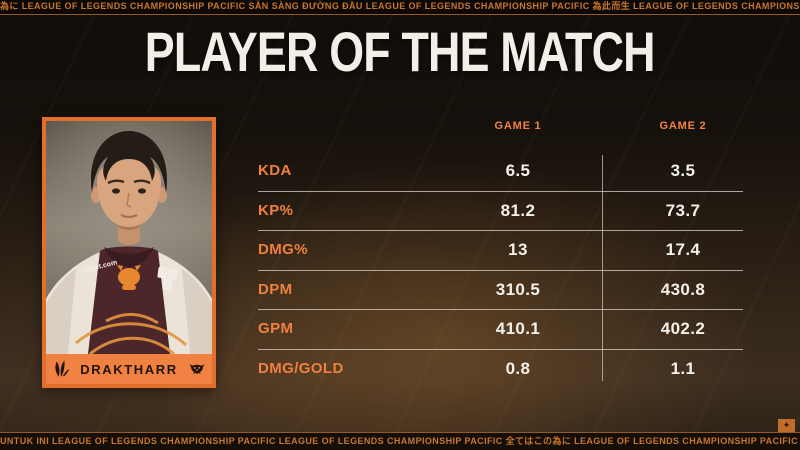  What do you see at coordinates (683, 170) in the screenshot?
I see `stat-value-game2: 3.5` at bounding box center [683, 170].